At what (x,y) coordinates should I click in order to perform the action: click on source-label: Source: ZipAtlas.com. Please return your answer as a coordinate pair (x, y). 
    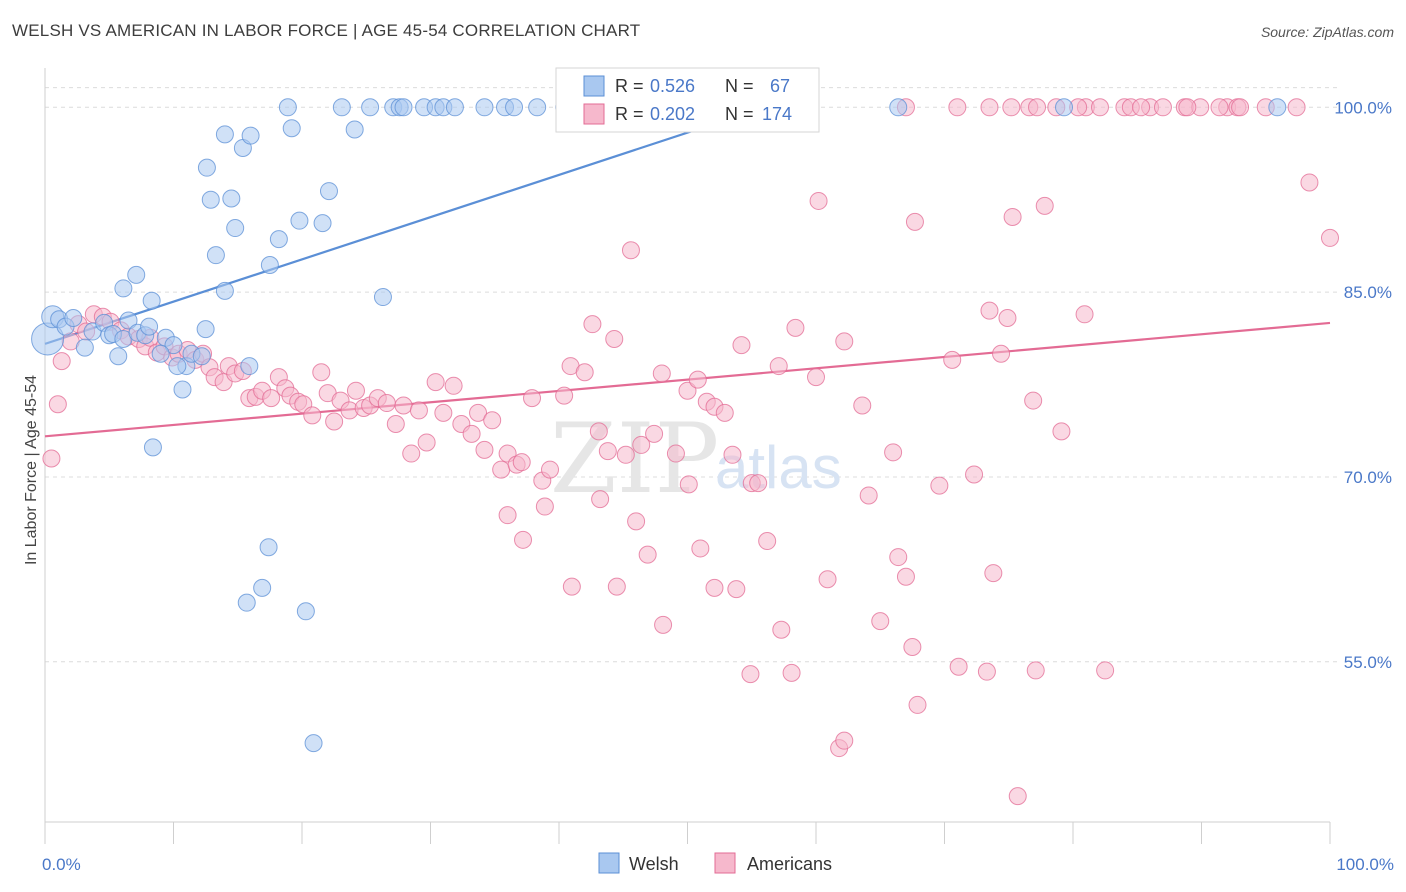
    Looking at the image, I should click on (1327, 32).